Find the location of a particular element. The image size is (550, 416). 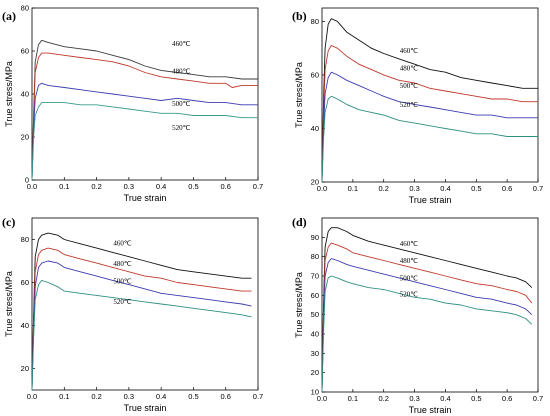

y-tick-label: 70 is located at coordinates (315, 276).